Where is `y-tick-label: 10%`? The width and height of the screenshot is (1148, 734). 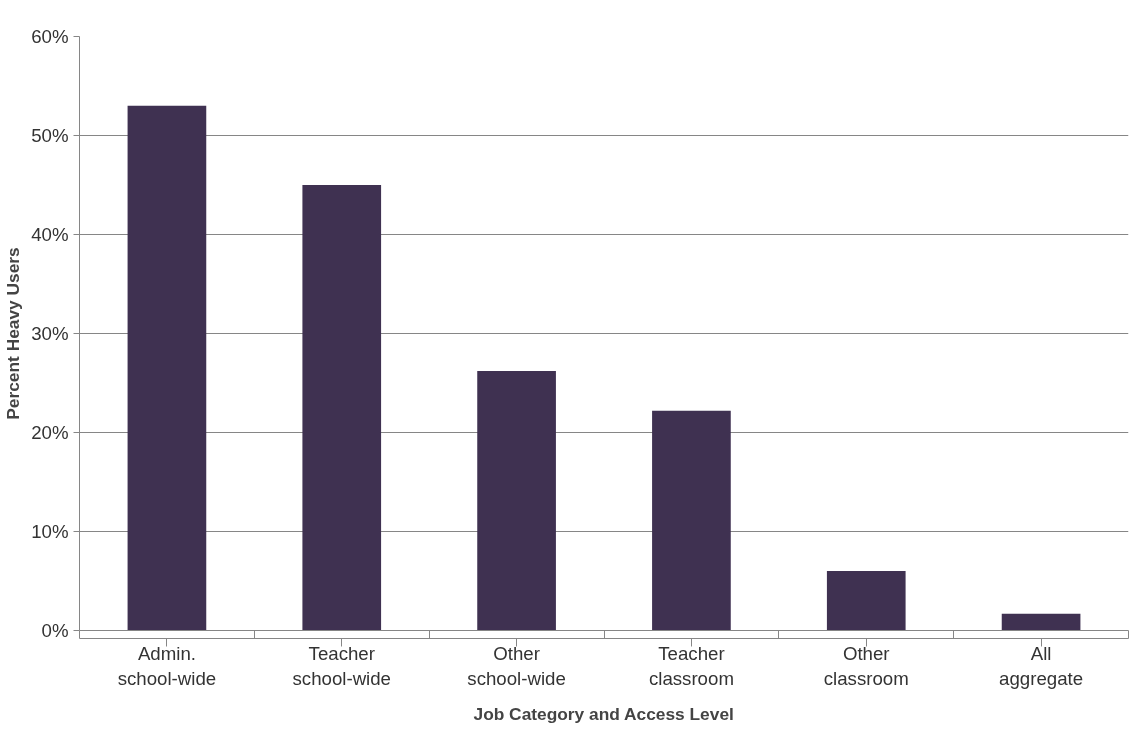 y-tick-label: 10% is located at coordinates (50, 531).